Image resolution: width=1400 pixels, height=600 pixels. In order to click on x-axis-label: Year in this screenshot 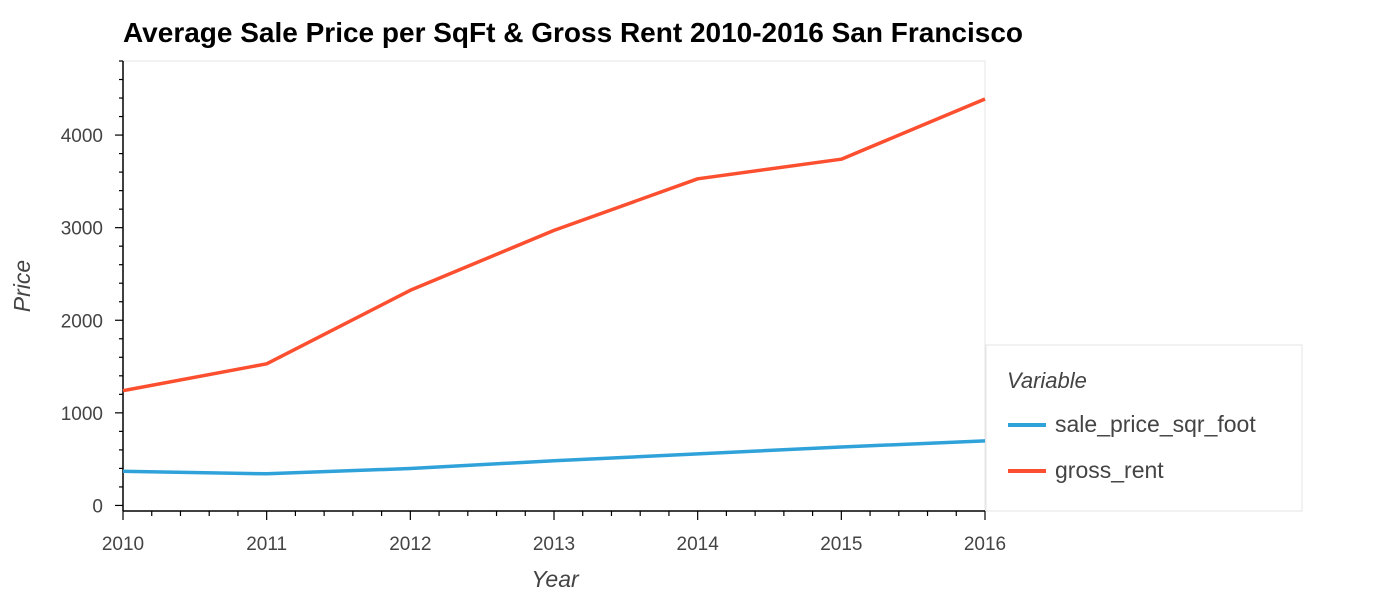, I will do `click(555, 579)`.